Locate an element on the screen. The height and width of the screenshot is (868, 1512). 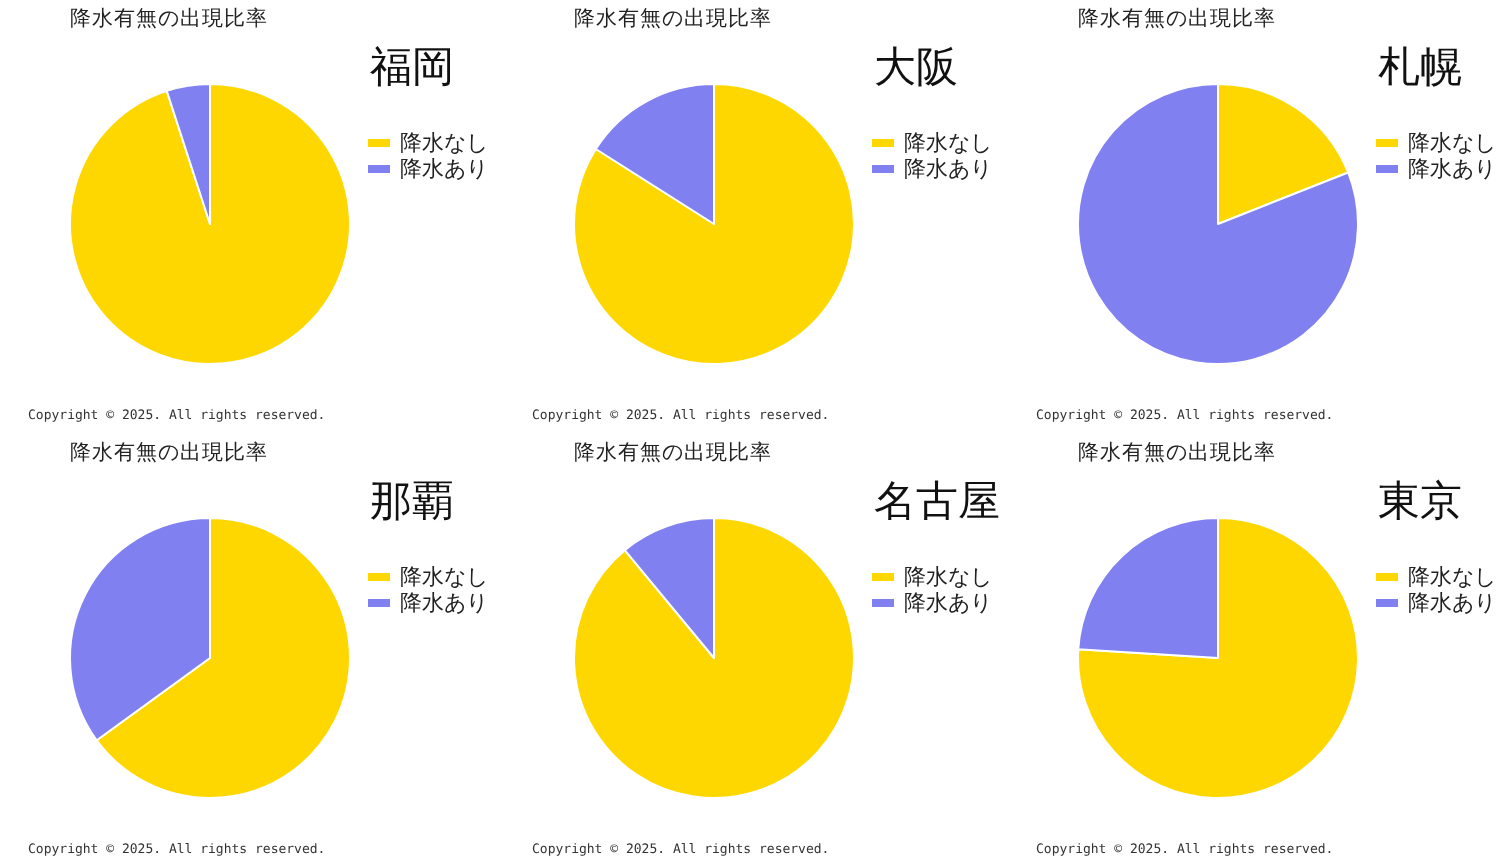
chart-subtitle: 東京 is located at coordinates (1420, 501).